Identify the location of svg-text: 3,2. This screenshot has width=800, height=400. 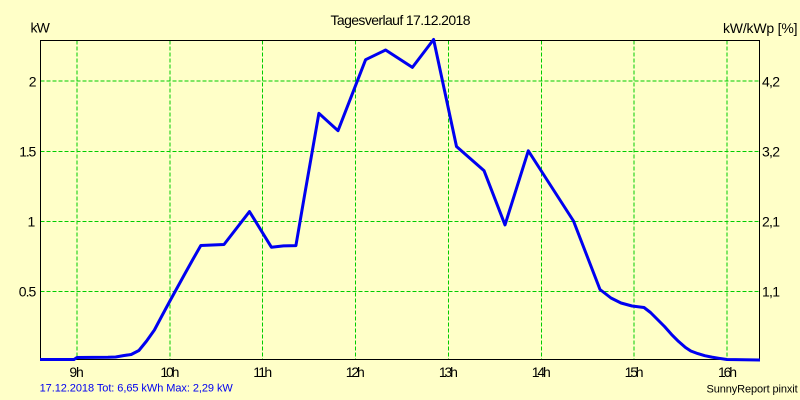
(771, 151).